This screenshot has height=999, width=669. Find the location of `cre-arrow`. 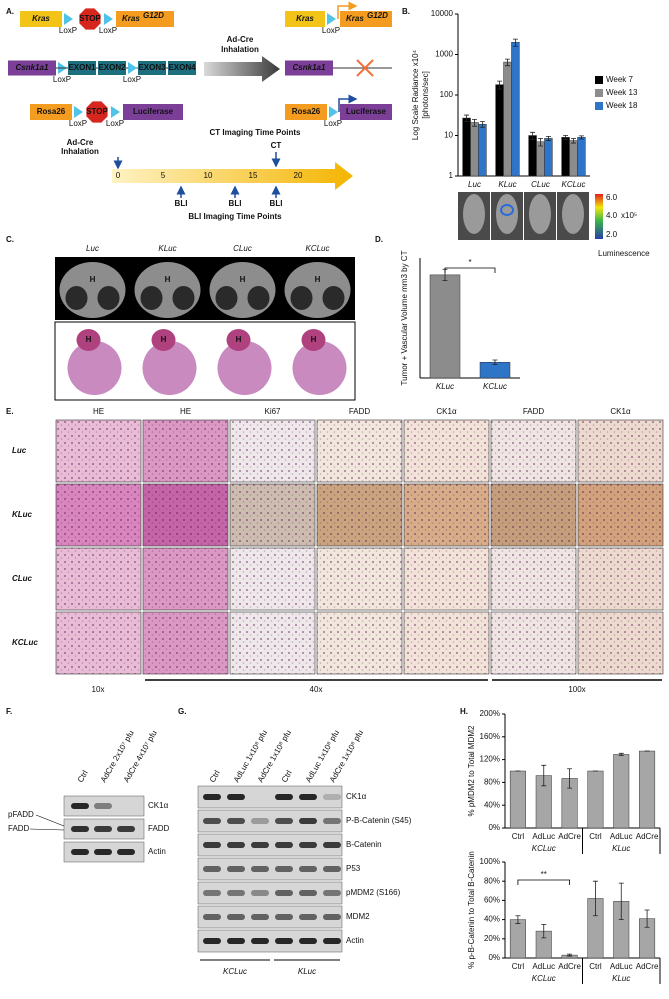

cre-arrow is located at coordinates (242, 69).